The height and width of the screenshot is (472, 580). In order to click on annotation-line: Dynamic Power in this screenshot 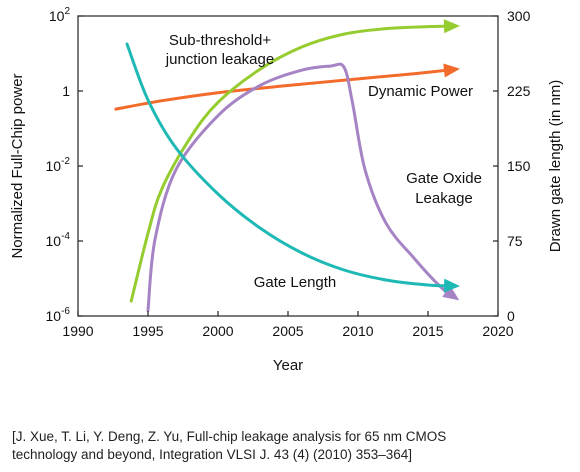, I will do `click(420, 91)`.